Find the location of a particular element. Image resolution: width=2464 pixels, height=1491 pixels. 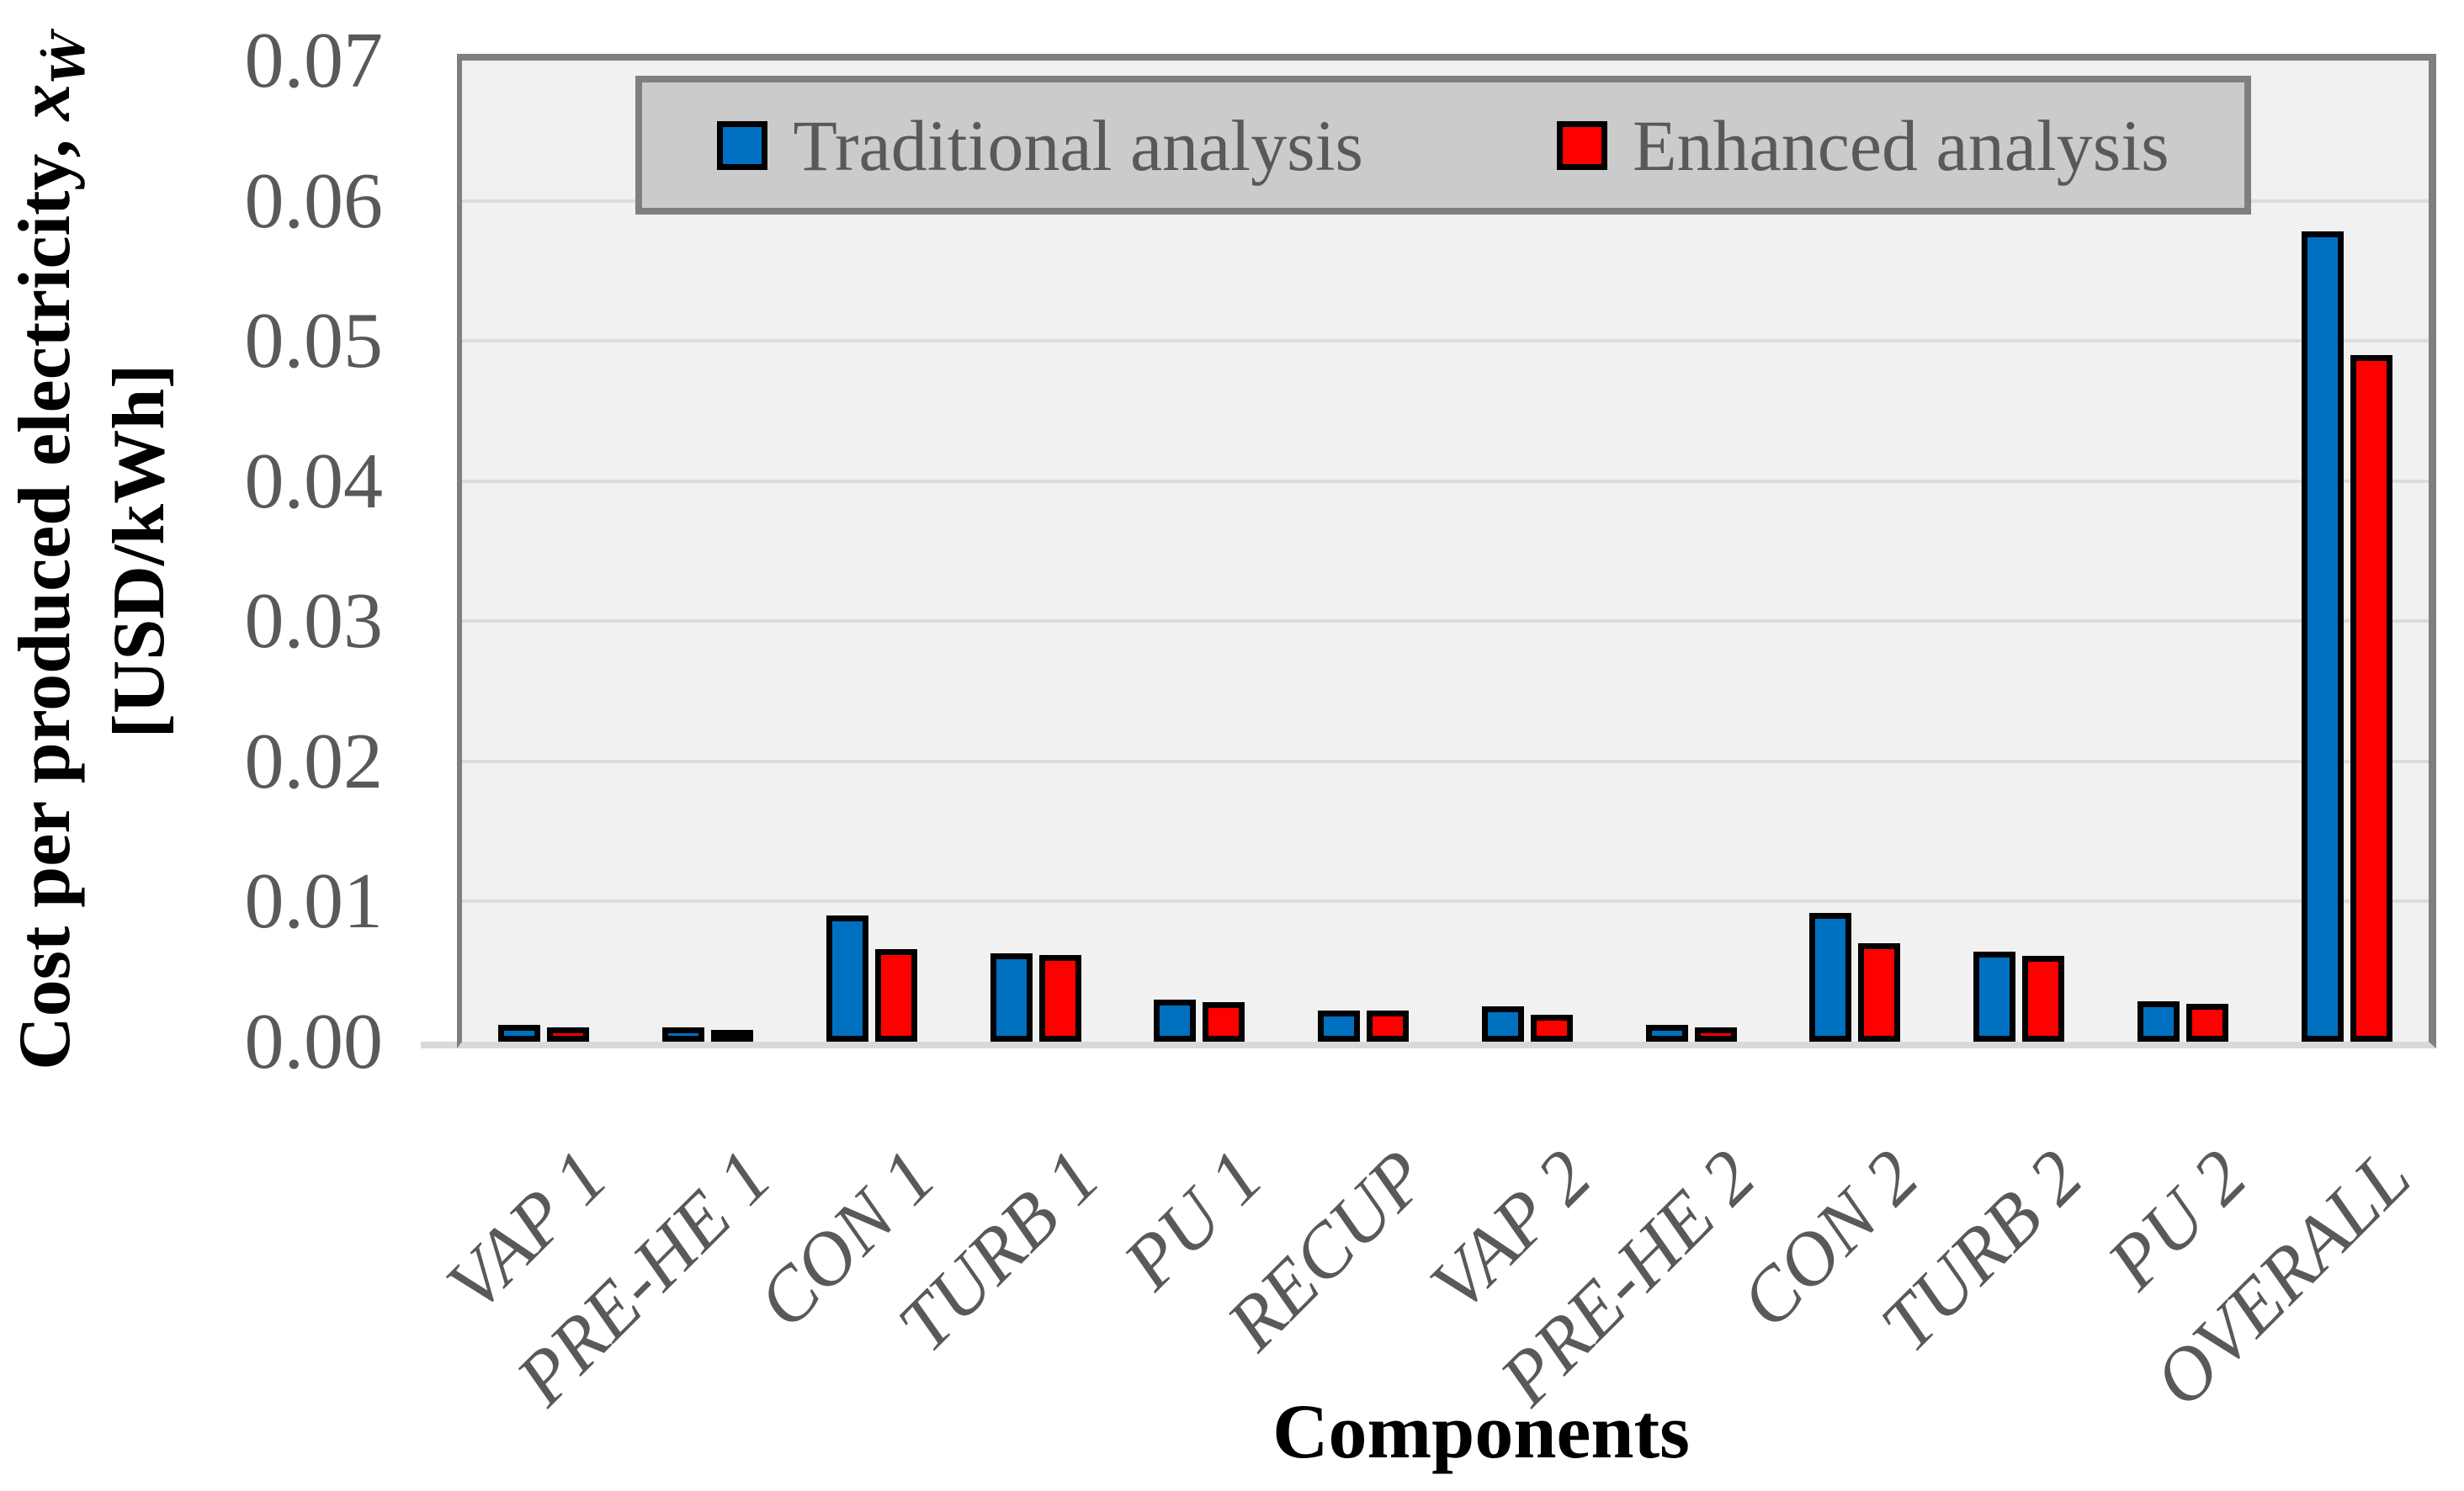

y-axis-title-text: Cost per produced electricity, is located at coordinates (45, 595).